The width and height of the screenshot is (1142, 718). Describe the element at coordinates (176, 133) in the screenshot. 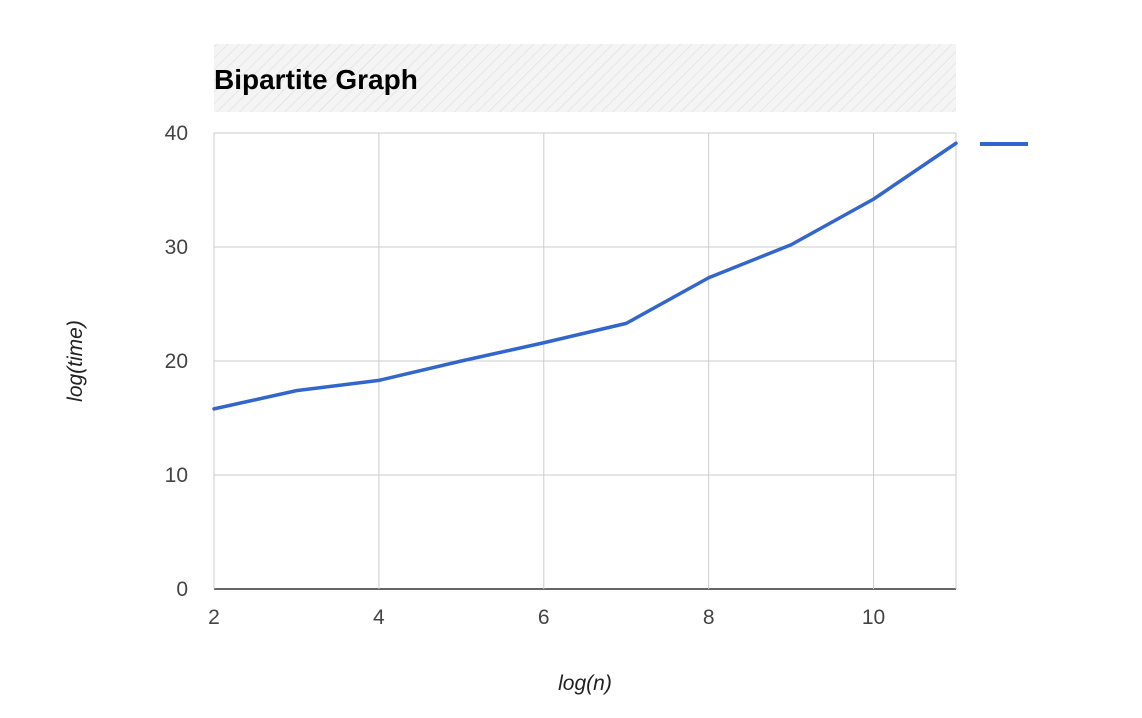

I see `y-tick-label: 40` at that location.